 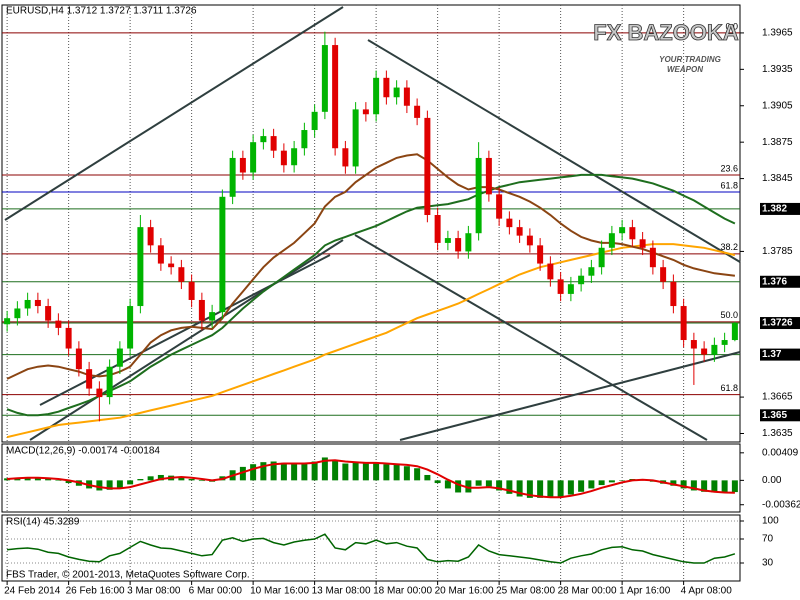 What do you see at coordinates (154, 591) in the screenshot?
I see `x-tick-label: 3 Mar 08:00` at bounding box center [154, 591].